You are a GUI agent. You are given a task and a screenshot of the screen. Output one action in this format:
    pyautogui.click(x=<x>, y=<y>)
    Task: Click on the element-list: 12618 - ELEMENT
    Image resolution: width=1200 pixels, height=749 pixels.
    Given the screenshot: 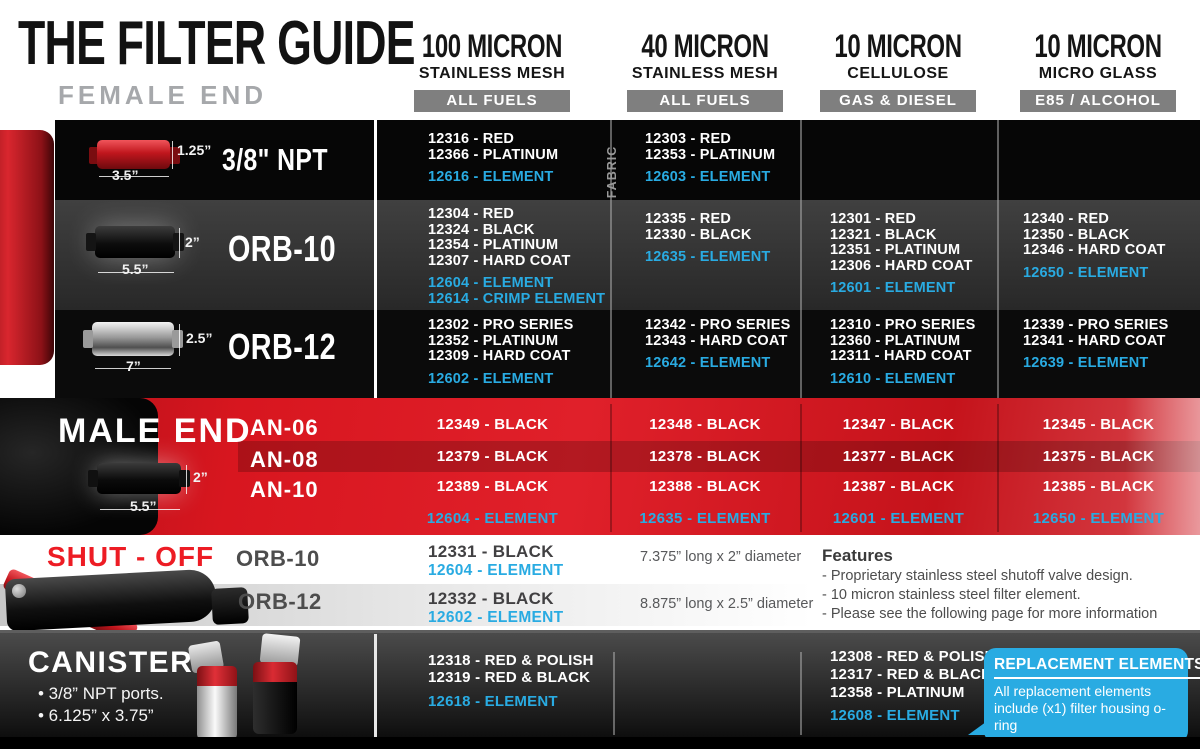 What is the action you would take?
    pyautogui.click(x=493, y=701)
    